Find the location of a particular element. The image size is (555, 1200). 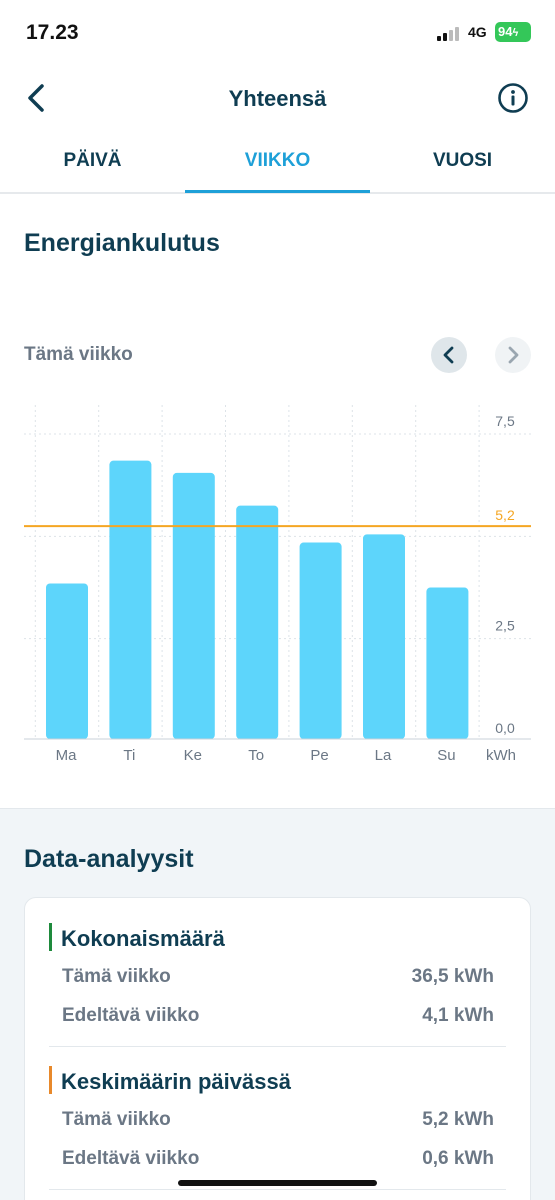

next-week-button is located at coordinates (513, 355).